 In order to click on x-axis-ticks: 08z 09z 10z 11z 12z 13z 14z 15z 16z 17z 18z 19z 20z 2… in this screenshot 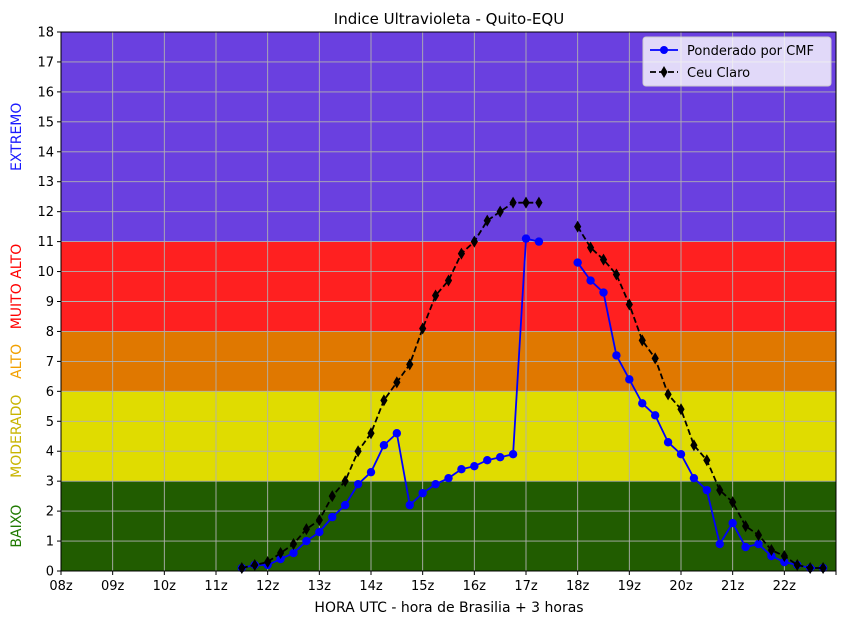, I will do `click(443, 582)`.